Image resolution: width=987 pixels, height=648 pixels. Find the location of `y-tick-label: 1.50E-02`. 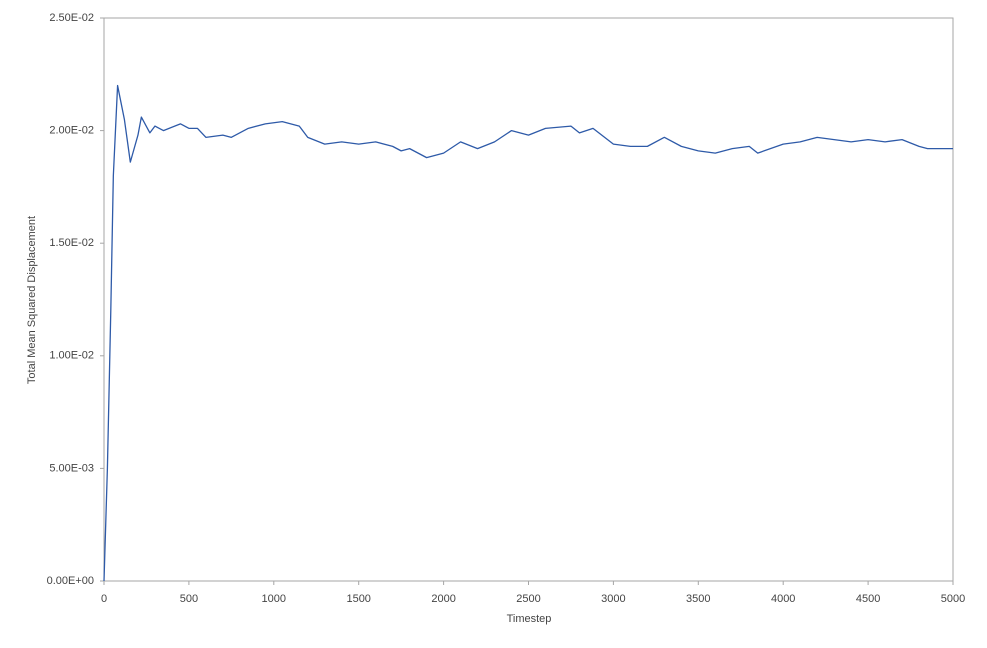

y-tick-label: 1.50E-02 is located at coordinates (71, 243).